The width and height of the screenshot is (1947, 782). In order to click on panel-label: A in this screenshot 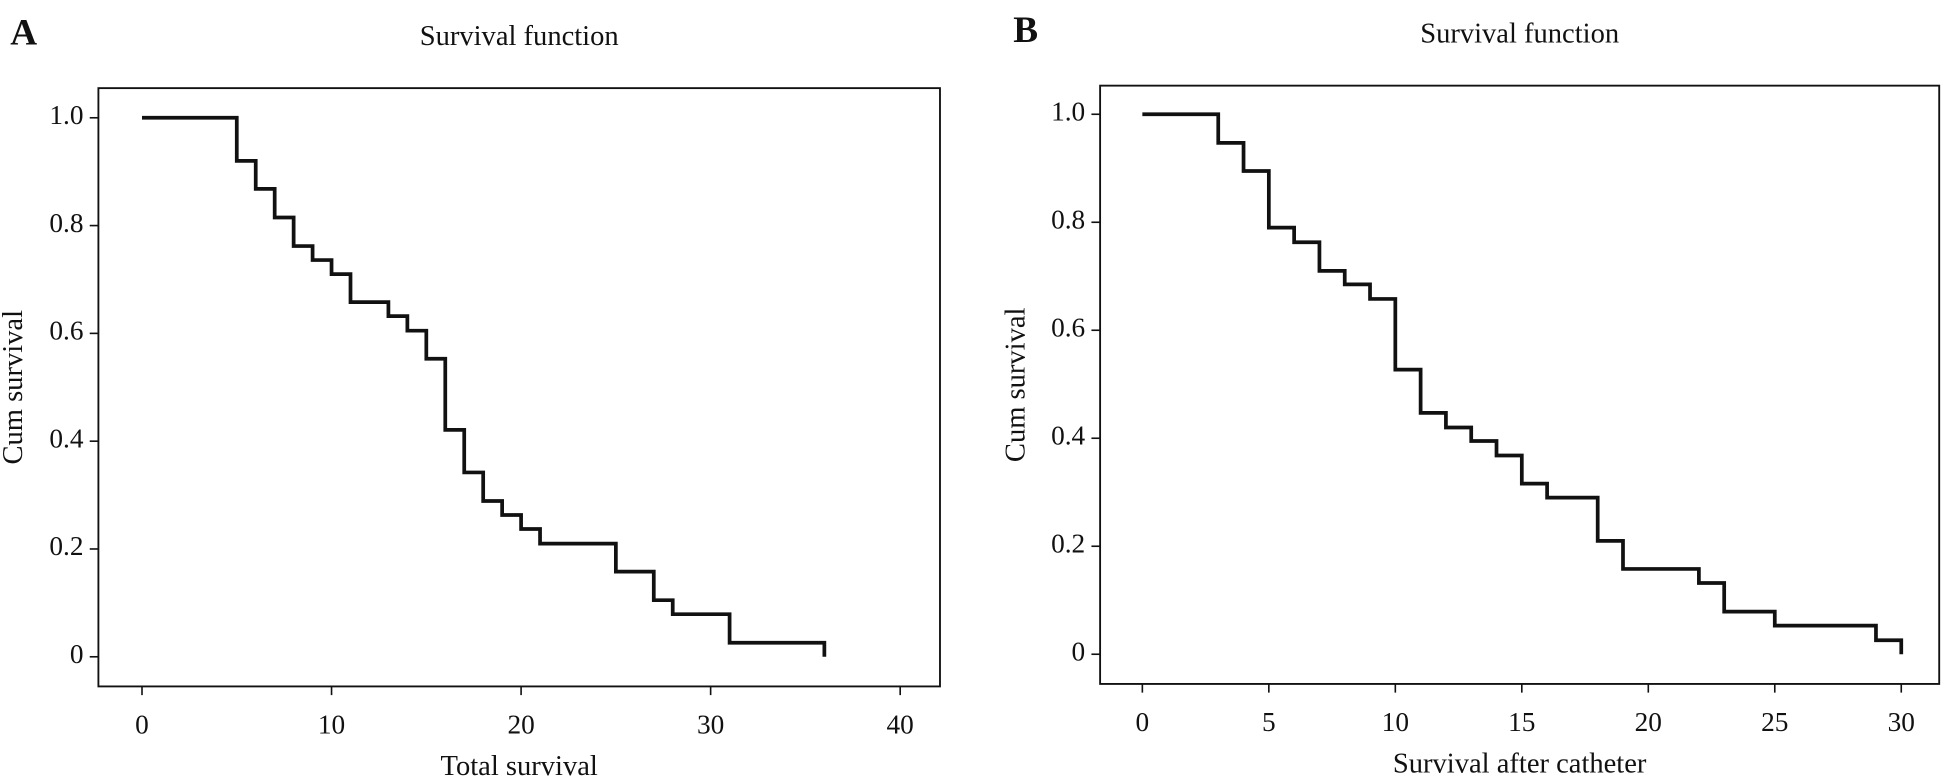, I will do `click(23, 33)`.